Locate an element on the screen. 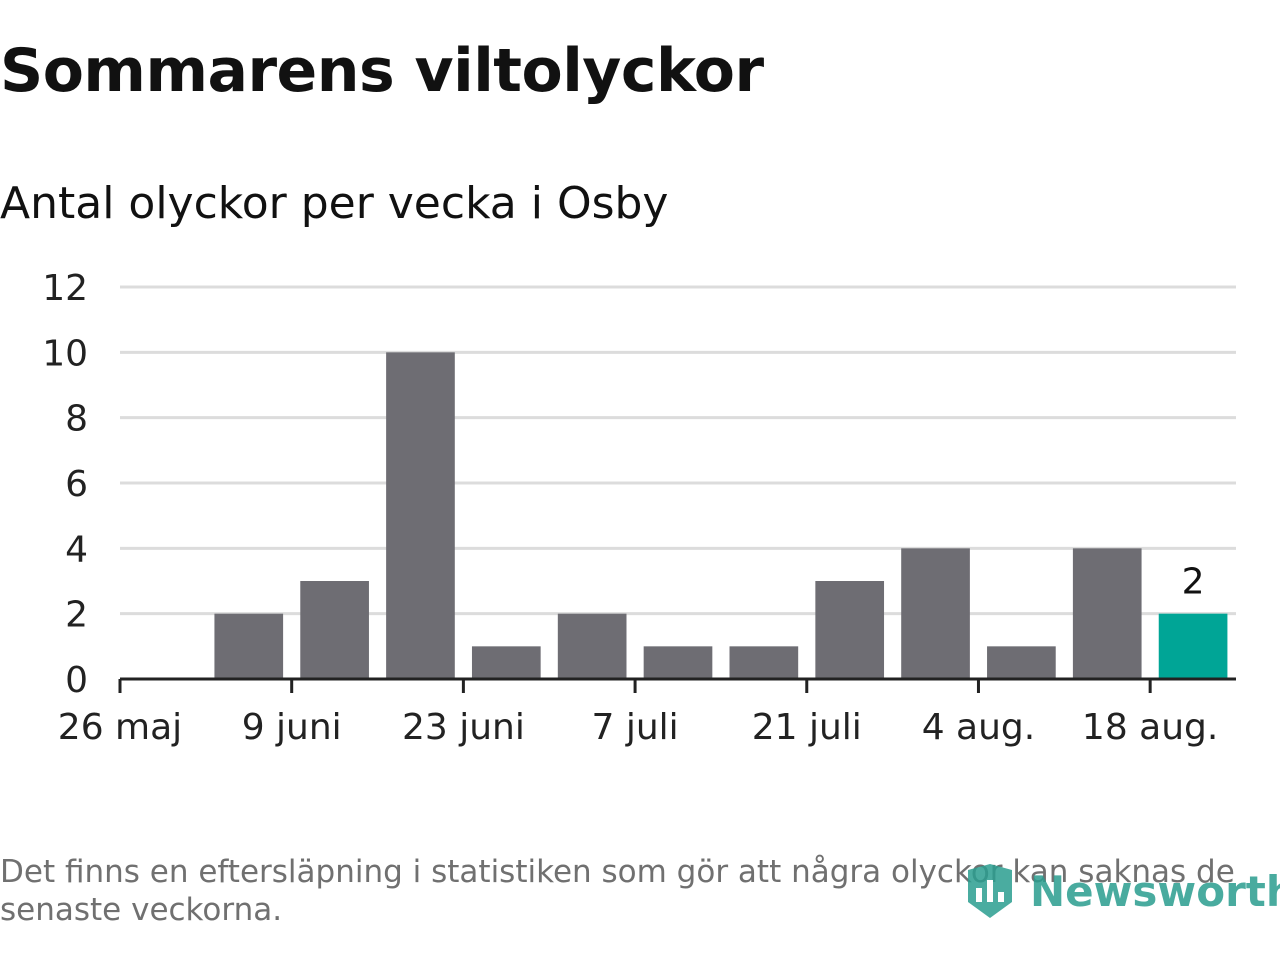  y-tick-label: 12 is located at coordinates (65, 288).